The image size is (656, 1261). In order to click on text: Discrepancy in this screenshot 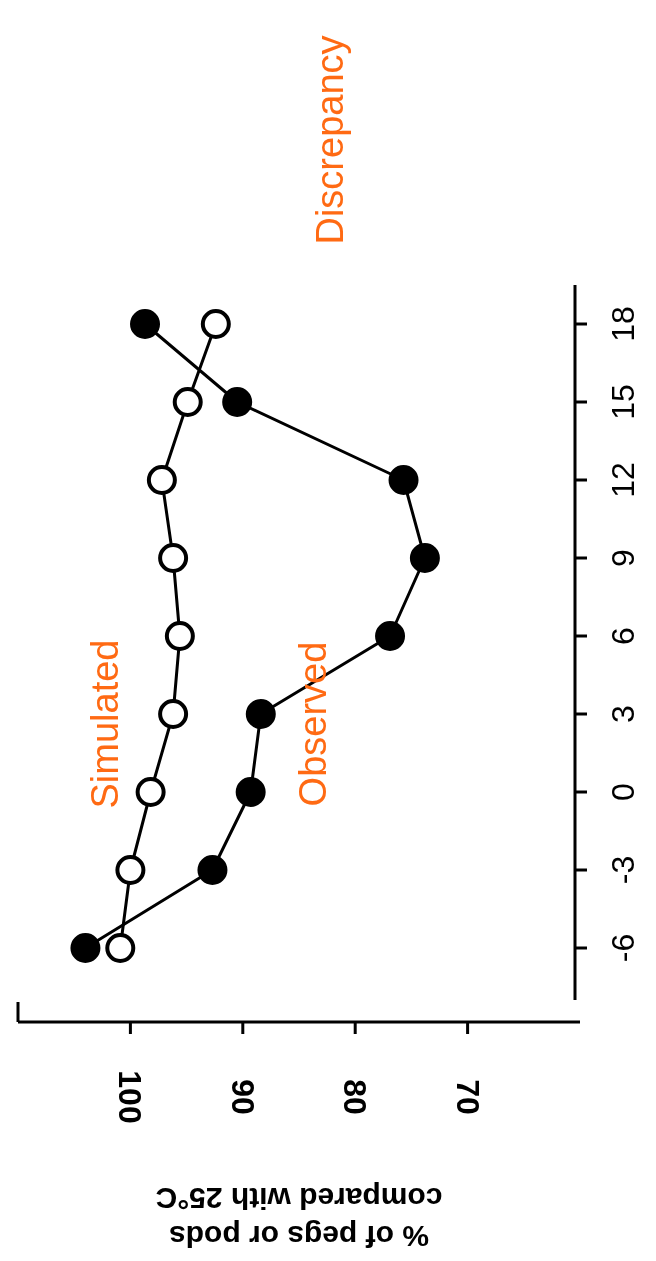, I will do `click(330, 140)`.